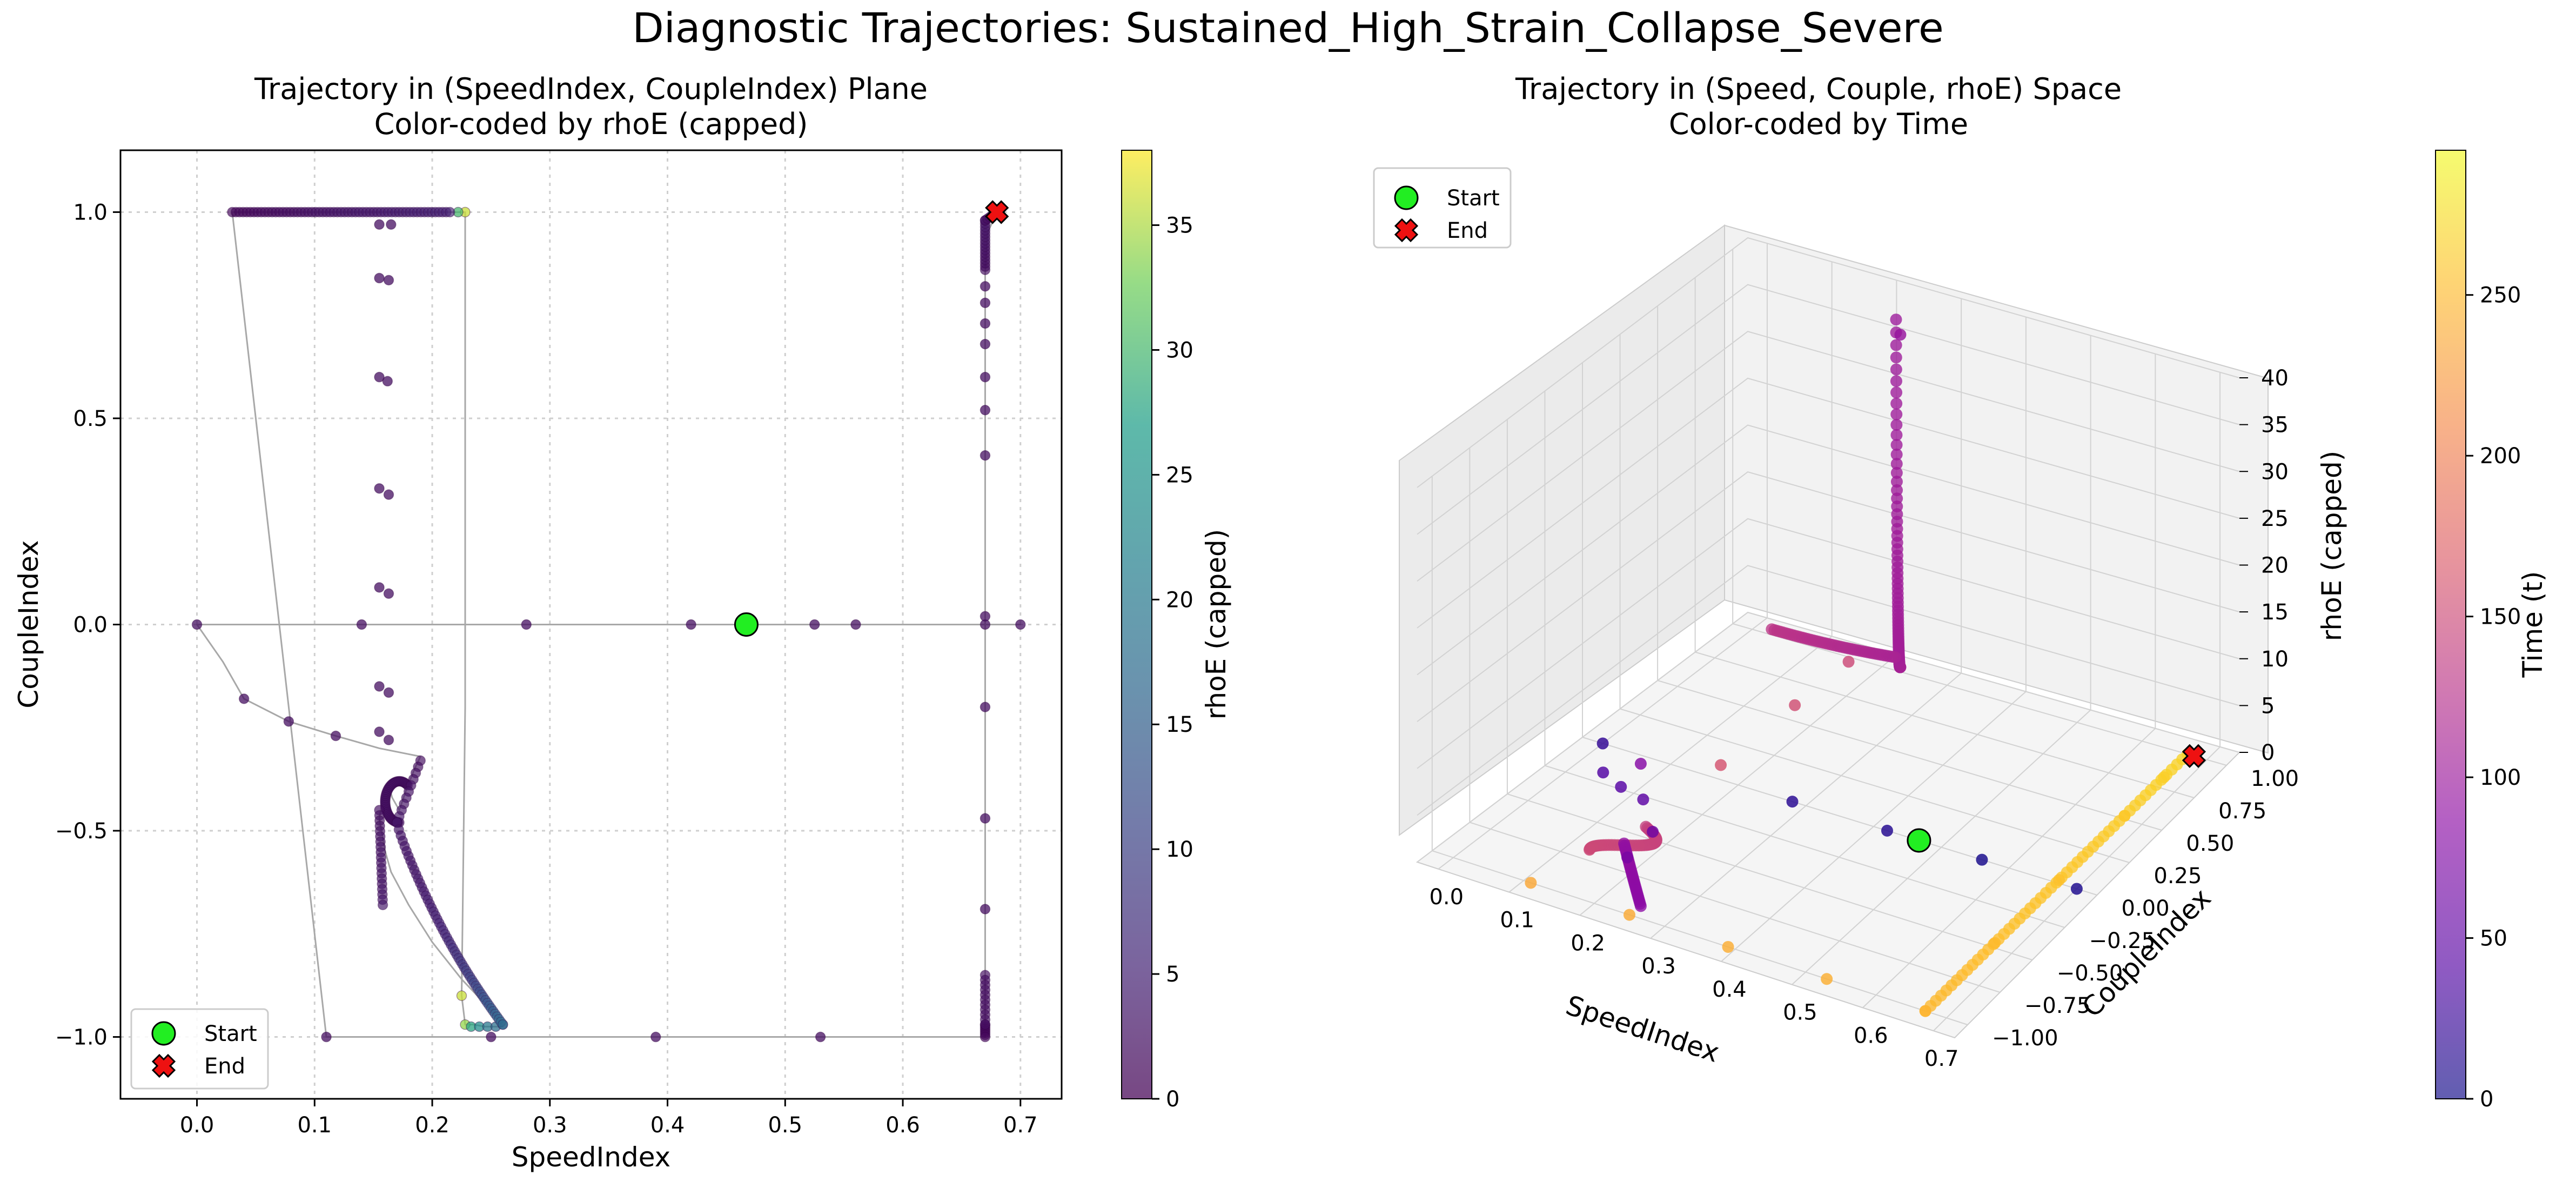 Image resolution: width=2576 pixels, height=1188 pixels. What do you see at coordinates (1407, 197) in the screenshot?
I see `right-legend-start-marker` at bounding box center [1407, 197].